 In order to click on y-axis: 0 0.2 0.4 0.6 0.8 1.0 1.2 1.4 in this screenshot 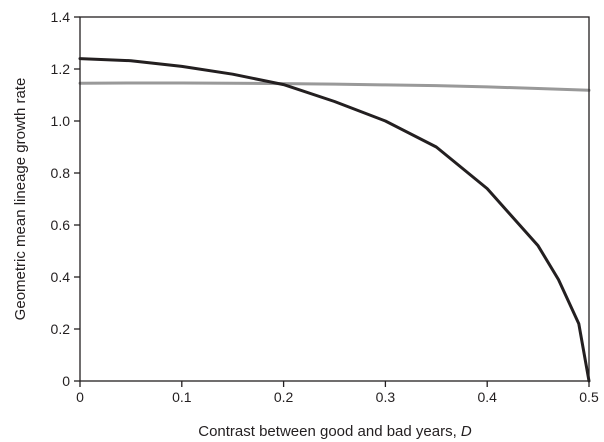, I will do `click(65, 199)`.